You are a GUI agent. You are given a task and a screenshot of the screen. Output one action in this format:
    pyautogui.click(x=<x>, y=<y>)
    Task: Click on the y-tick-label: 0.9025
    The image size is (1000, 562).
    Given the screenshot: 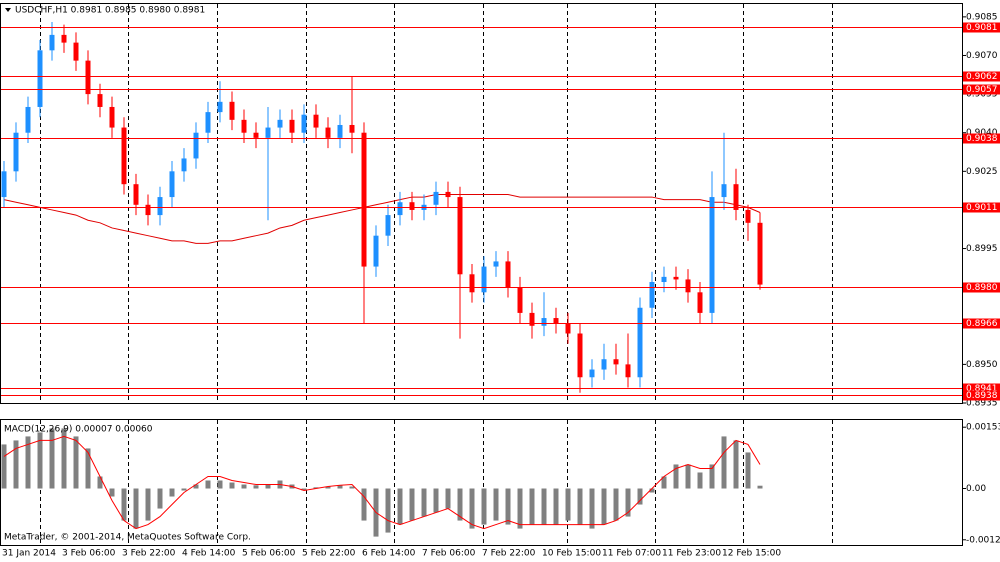 What is the action you would take?
    pyautogui.click(x=982, y=172)
    